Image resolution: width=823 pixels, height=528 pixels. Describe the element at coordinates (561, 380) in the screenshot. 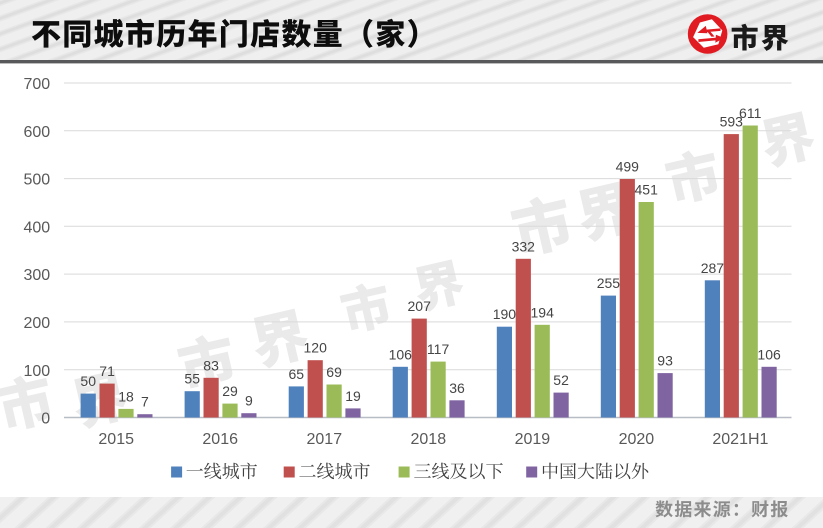

I see `svg-text: 52` at that location.